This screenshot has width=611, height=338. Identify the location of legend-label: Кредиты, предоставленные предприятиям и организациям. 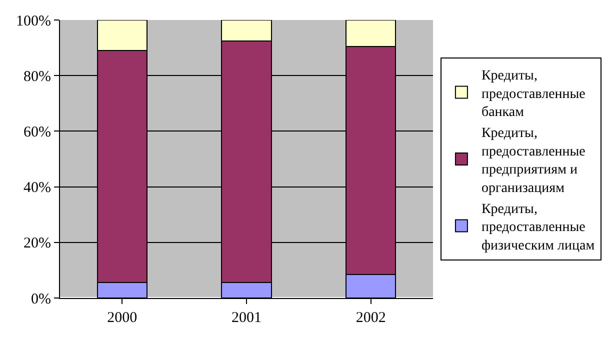
(533, 161).